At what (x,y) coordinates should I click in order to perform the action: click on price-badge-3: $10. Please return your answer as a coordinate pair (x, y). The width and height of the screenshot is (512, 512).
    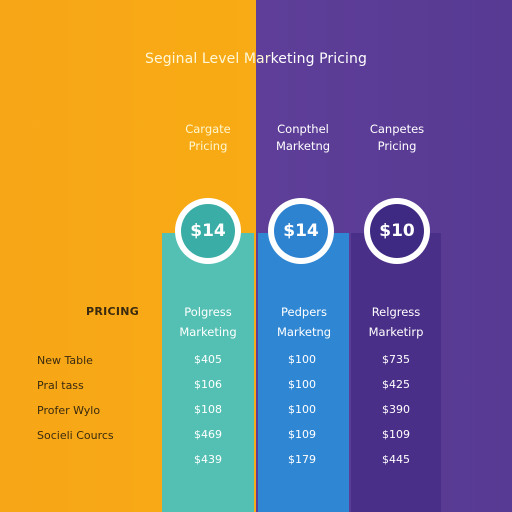
    Looking at the image, I should click on (397, 231).